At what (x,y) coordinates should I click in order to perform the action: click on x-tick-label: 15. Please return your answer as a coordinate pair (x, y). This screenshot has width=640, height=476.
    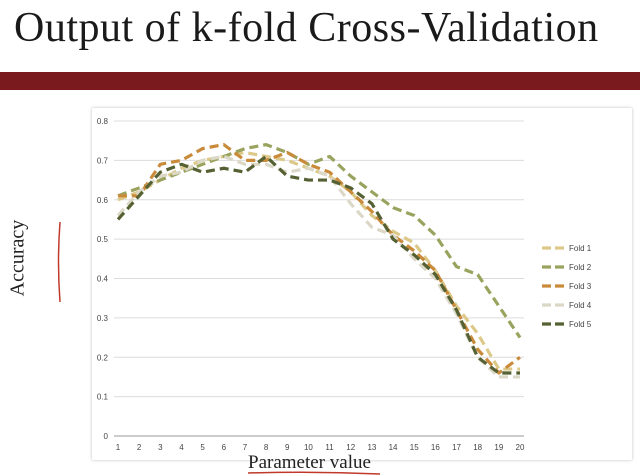
    Looking at the image, I should click on (414, 447).